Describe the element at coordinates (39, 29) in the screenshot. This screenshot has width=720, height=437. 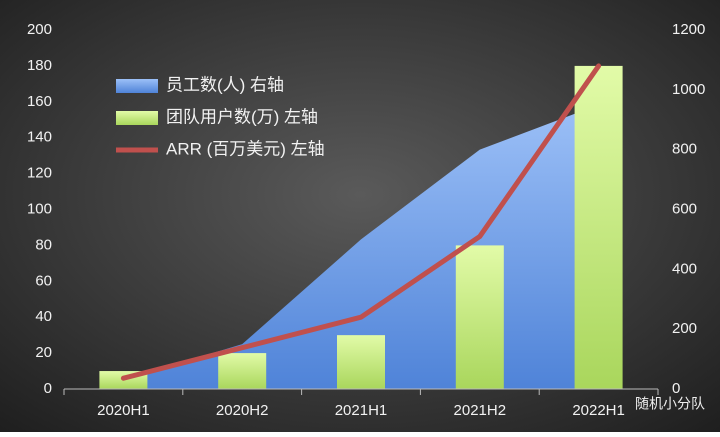
I see `y-tick-label: 200` at that location.